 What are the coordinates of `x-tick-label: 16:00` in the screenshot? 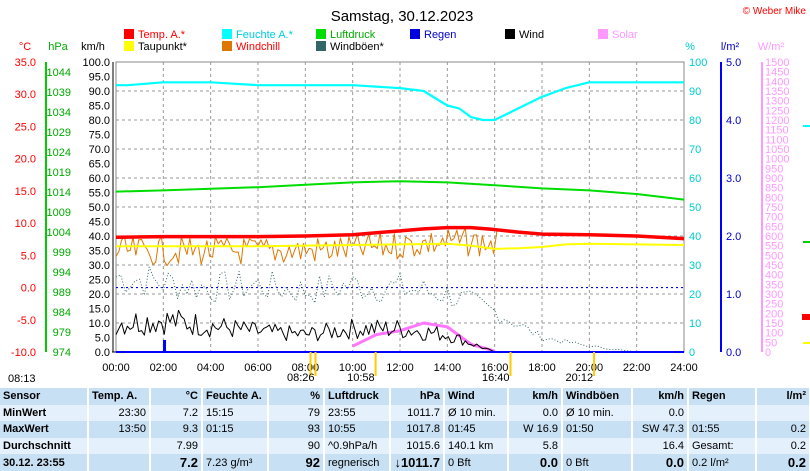 It's located at (495, 368).